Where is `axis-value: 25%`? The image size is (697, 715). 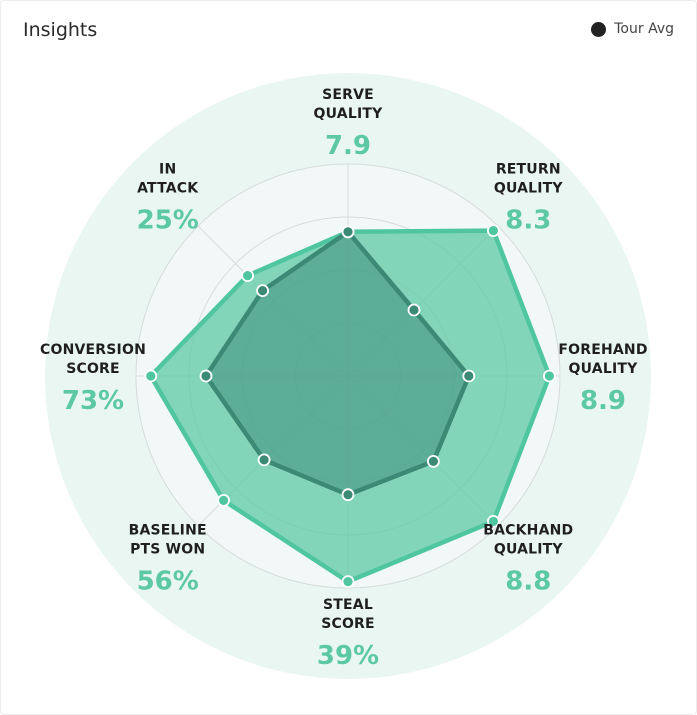 axis-value: 25% is located at coordinates (168, 221).